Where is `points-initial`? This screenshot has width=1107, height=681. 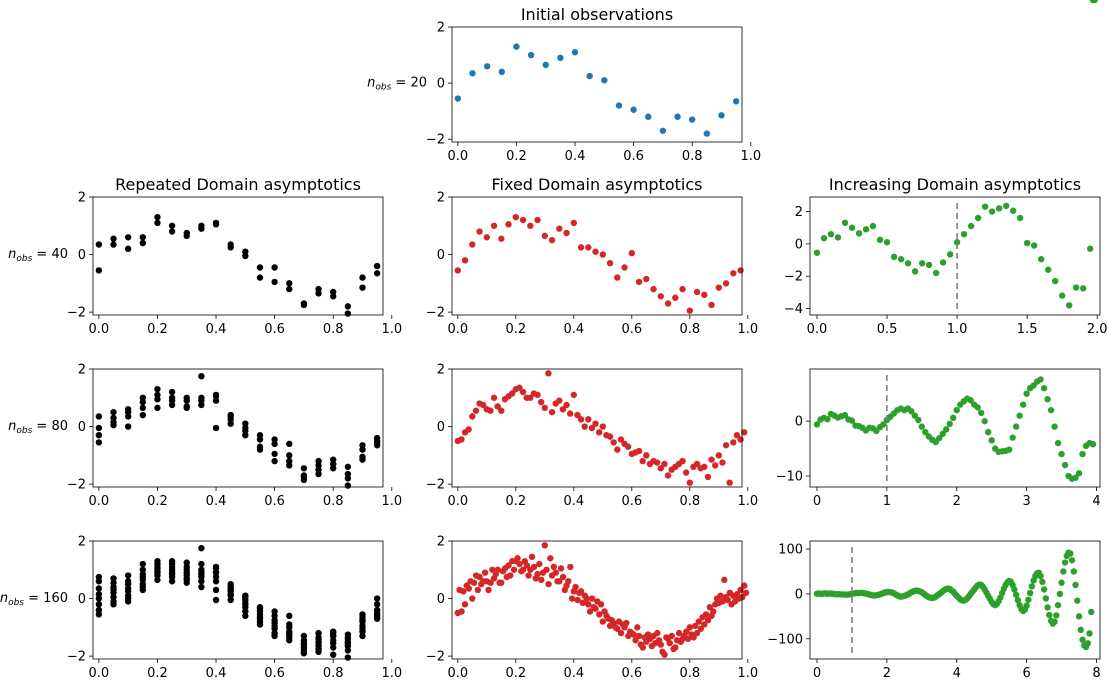 points-initial is located at coordinates (597, 90).